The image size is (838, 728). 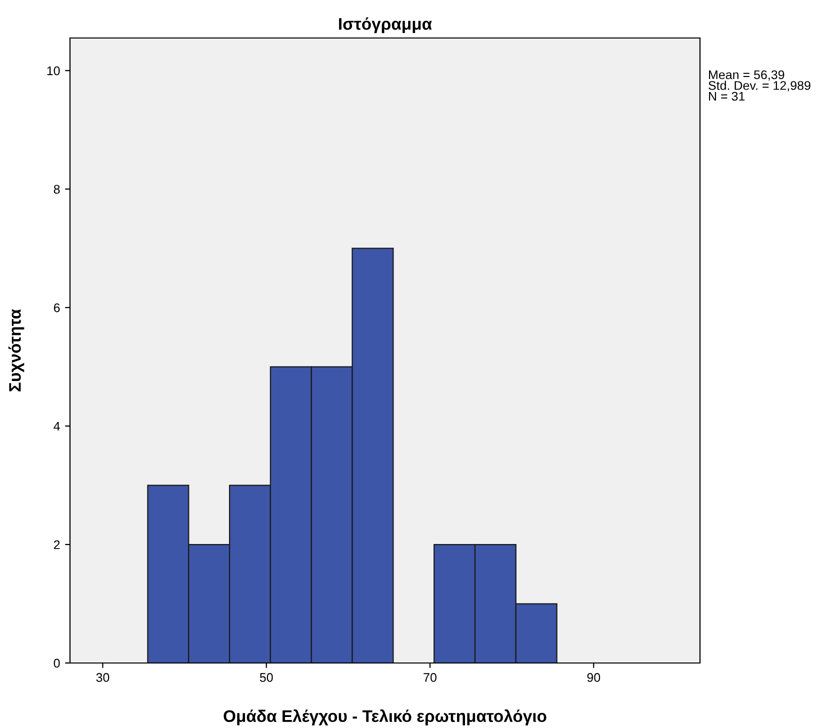 What do you see at coordinates (57, 663) in the screenshot?
I see `y-tick-label: 0` at bounding box center [57, 663].